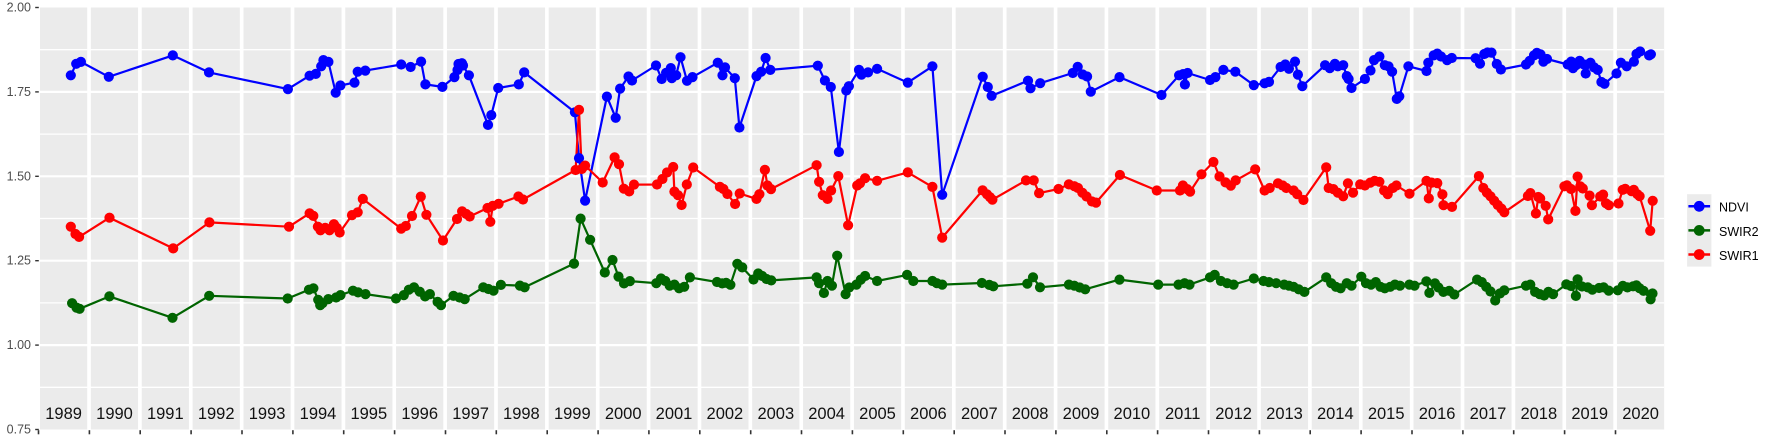  I want to click on svg-text: 2002, so click(725, 414).